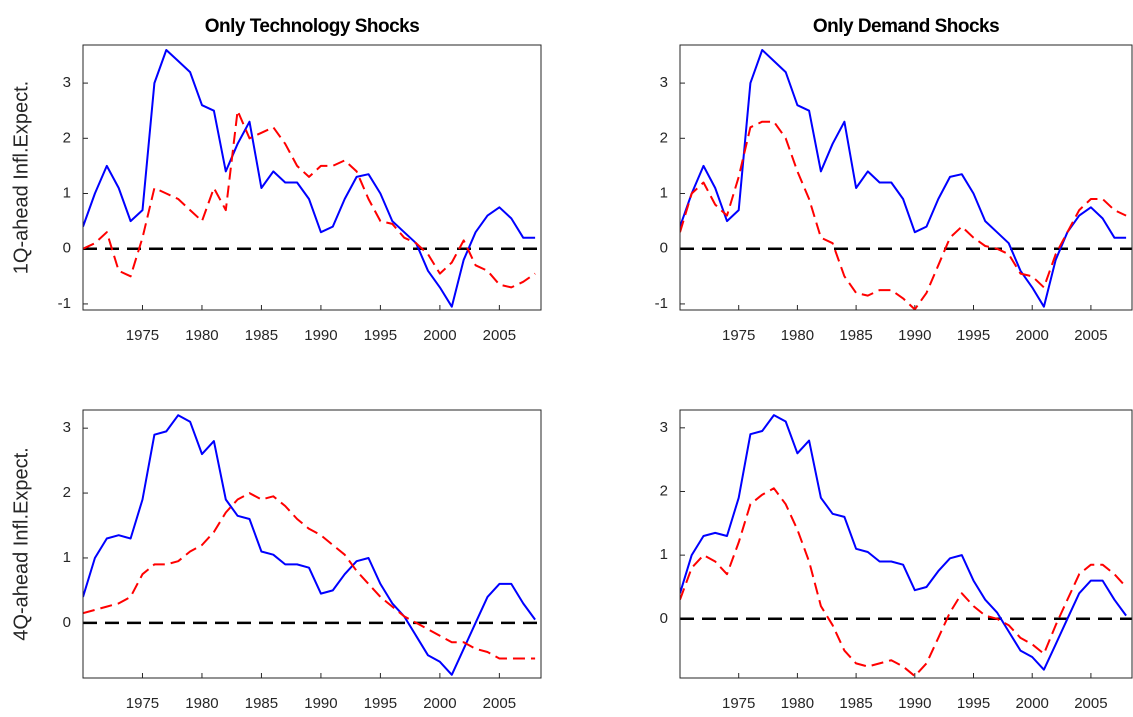 The height and width of the screenshot is (717, 1133). Describe the element at coordinates (21, 177) in the screenshot. I see `y-axis-label: 1Q-ahead Infl.Expect.` at that location.